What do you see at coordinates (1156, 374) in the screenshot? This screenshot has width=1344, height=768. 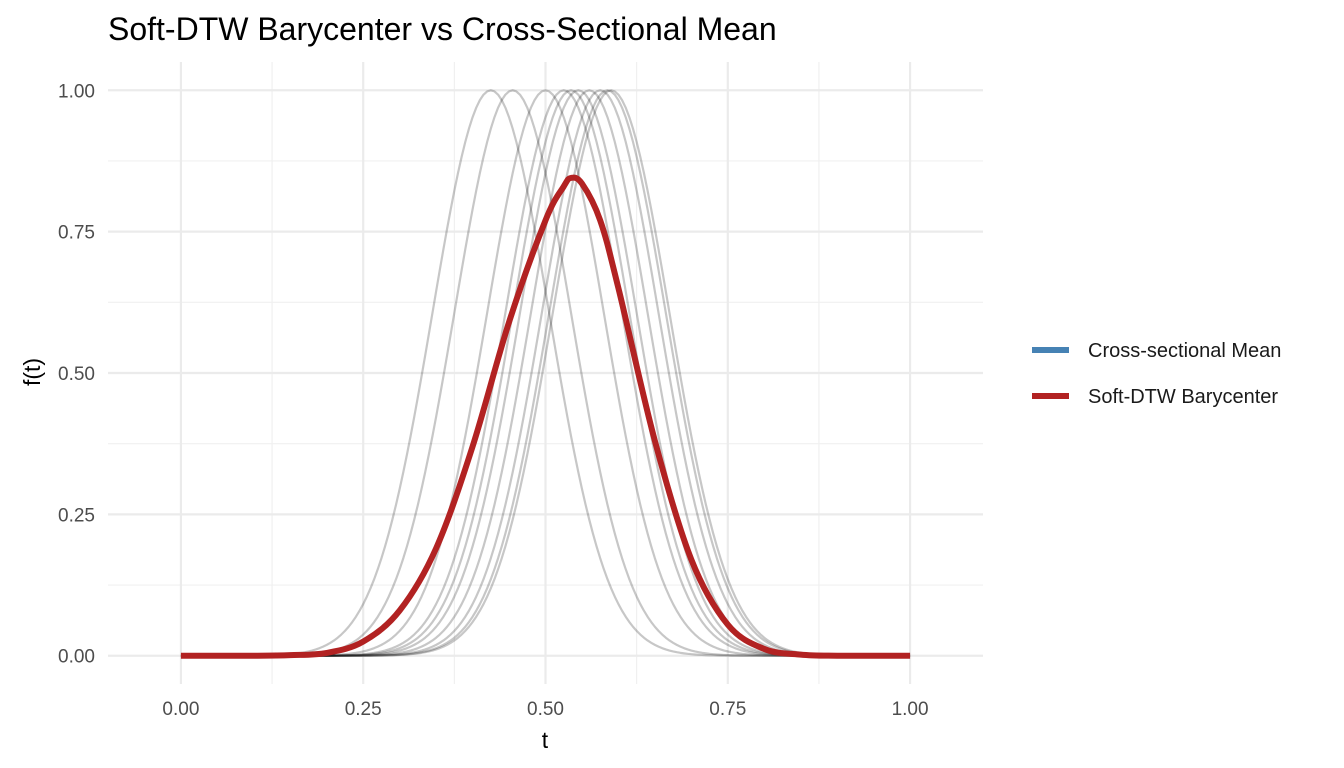 I see `legend: Cross-sectional Mean Soft-DTW Barycenter` at bounding box center [1156, 374].